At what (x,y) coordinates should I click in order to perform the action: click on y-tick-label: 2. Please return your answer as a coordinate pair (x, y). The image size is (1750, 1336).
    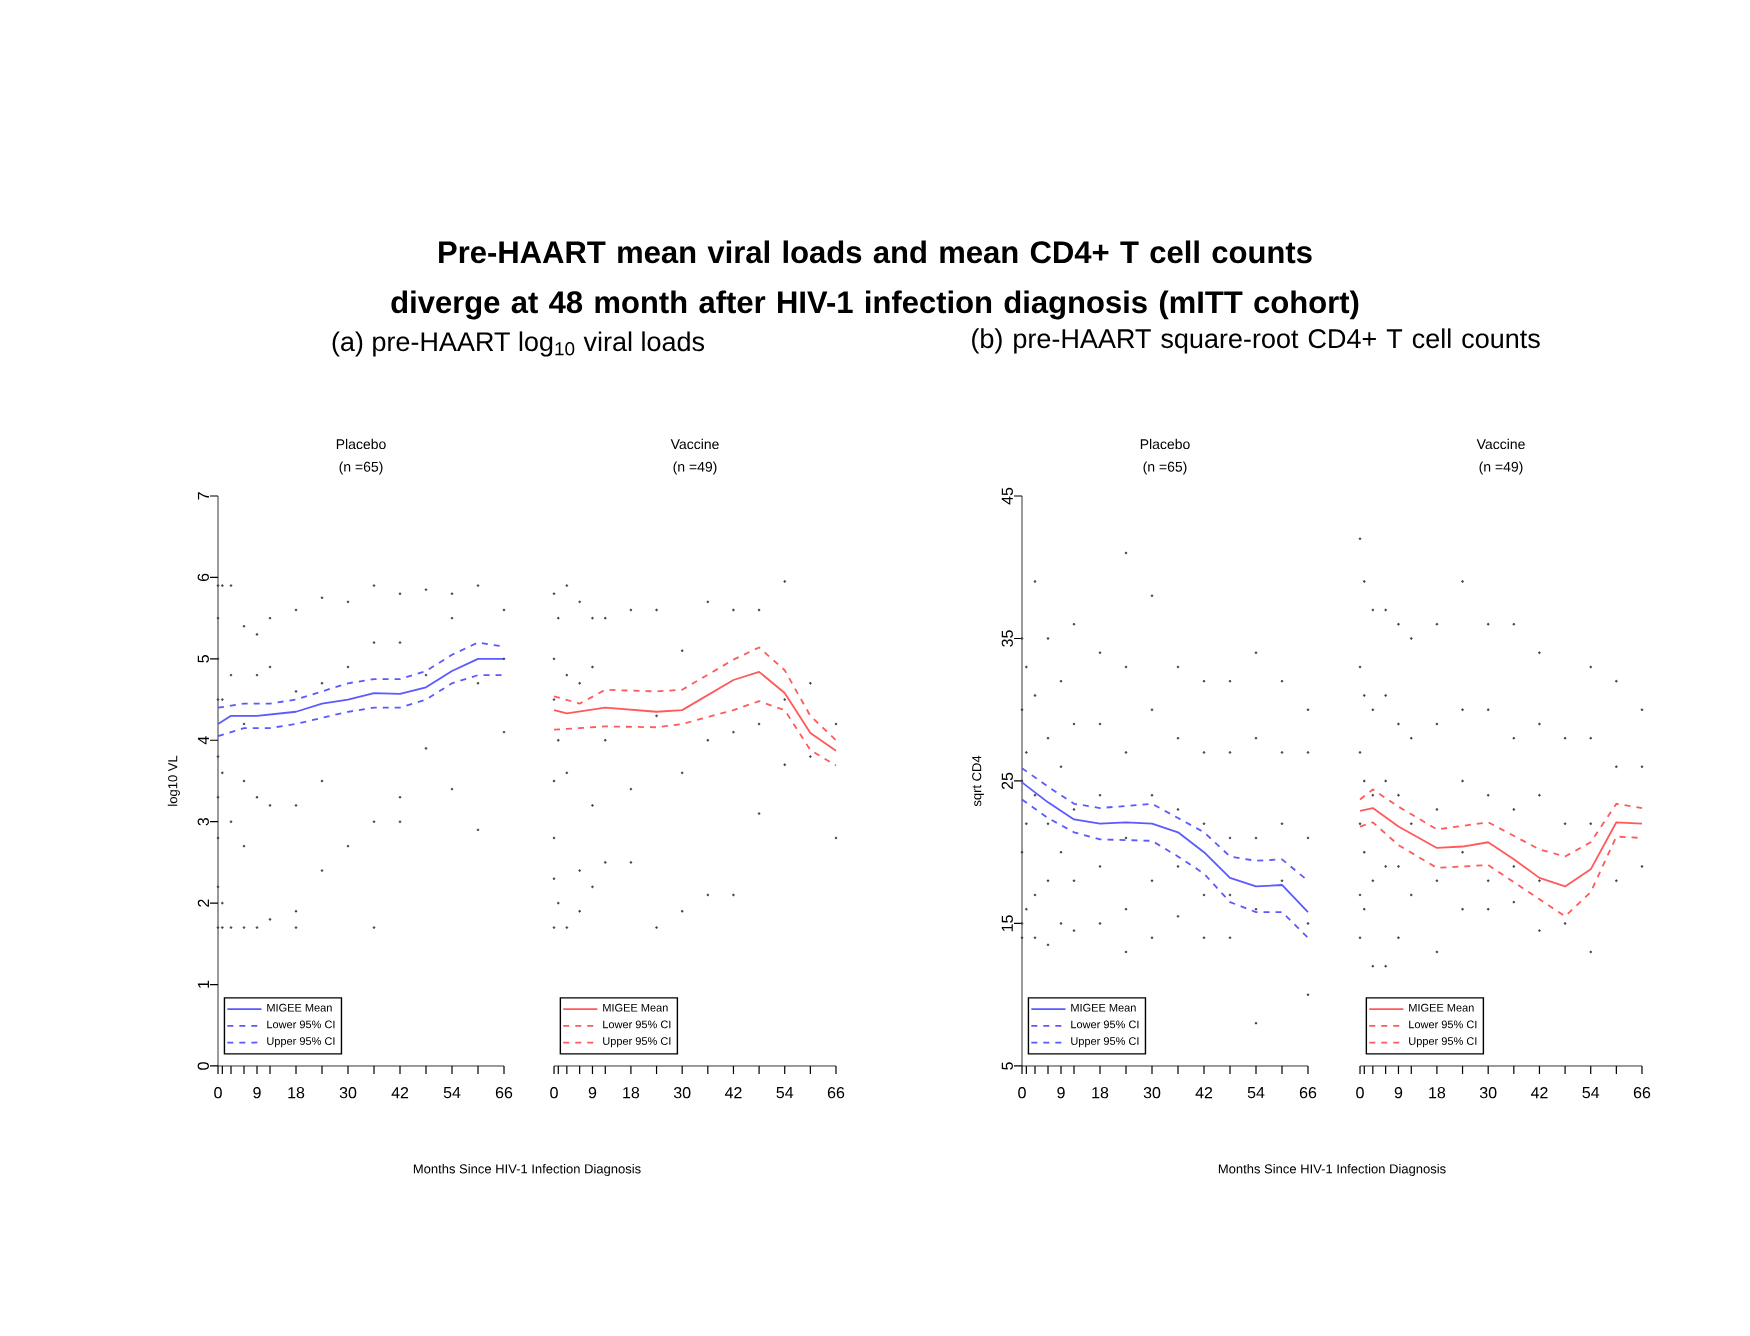
    Looking at the image, I should click on (203, 903).